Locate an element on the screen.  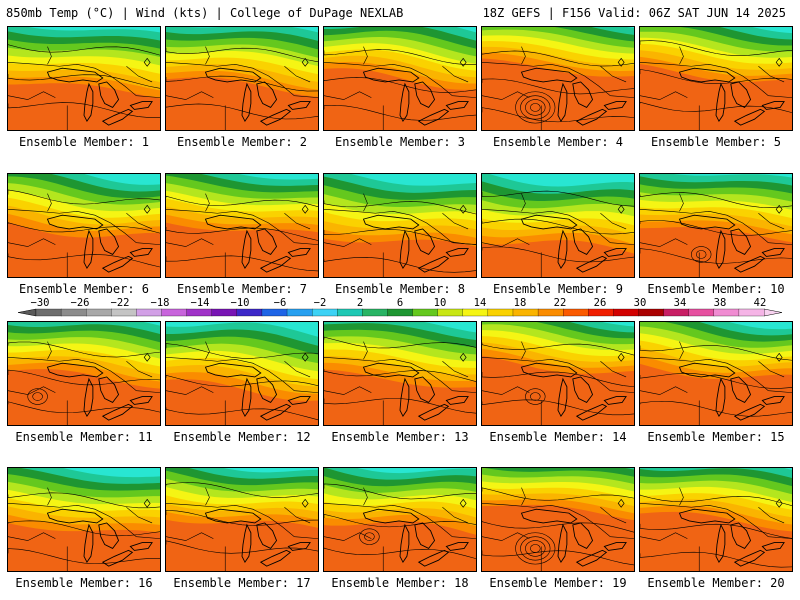
ensemble-member-label: Ensemble Member: 5 is located at coordinates (716, 142).